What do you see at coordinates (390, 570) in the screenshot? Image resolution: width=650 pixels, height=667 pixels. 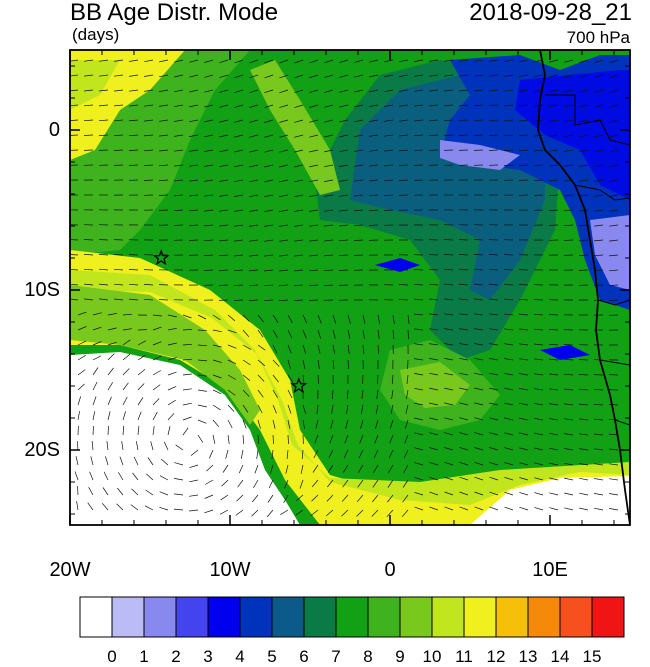 I see `lon-tick-label: 0` at bounding box center [390, 570].